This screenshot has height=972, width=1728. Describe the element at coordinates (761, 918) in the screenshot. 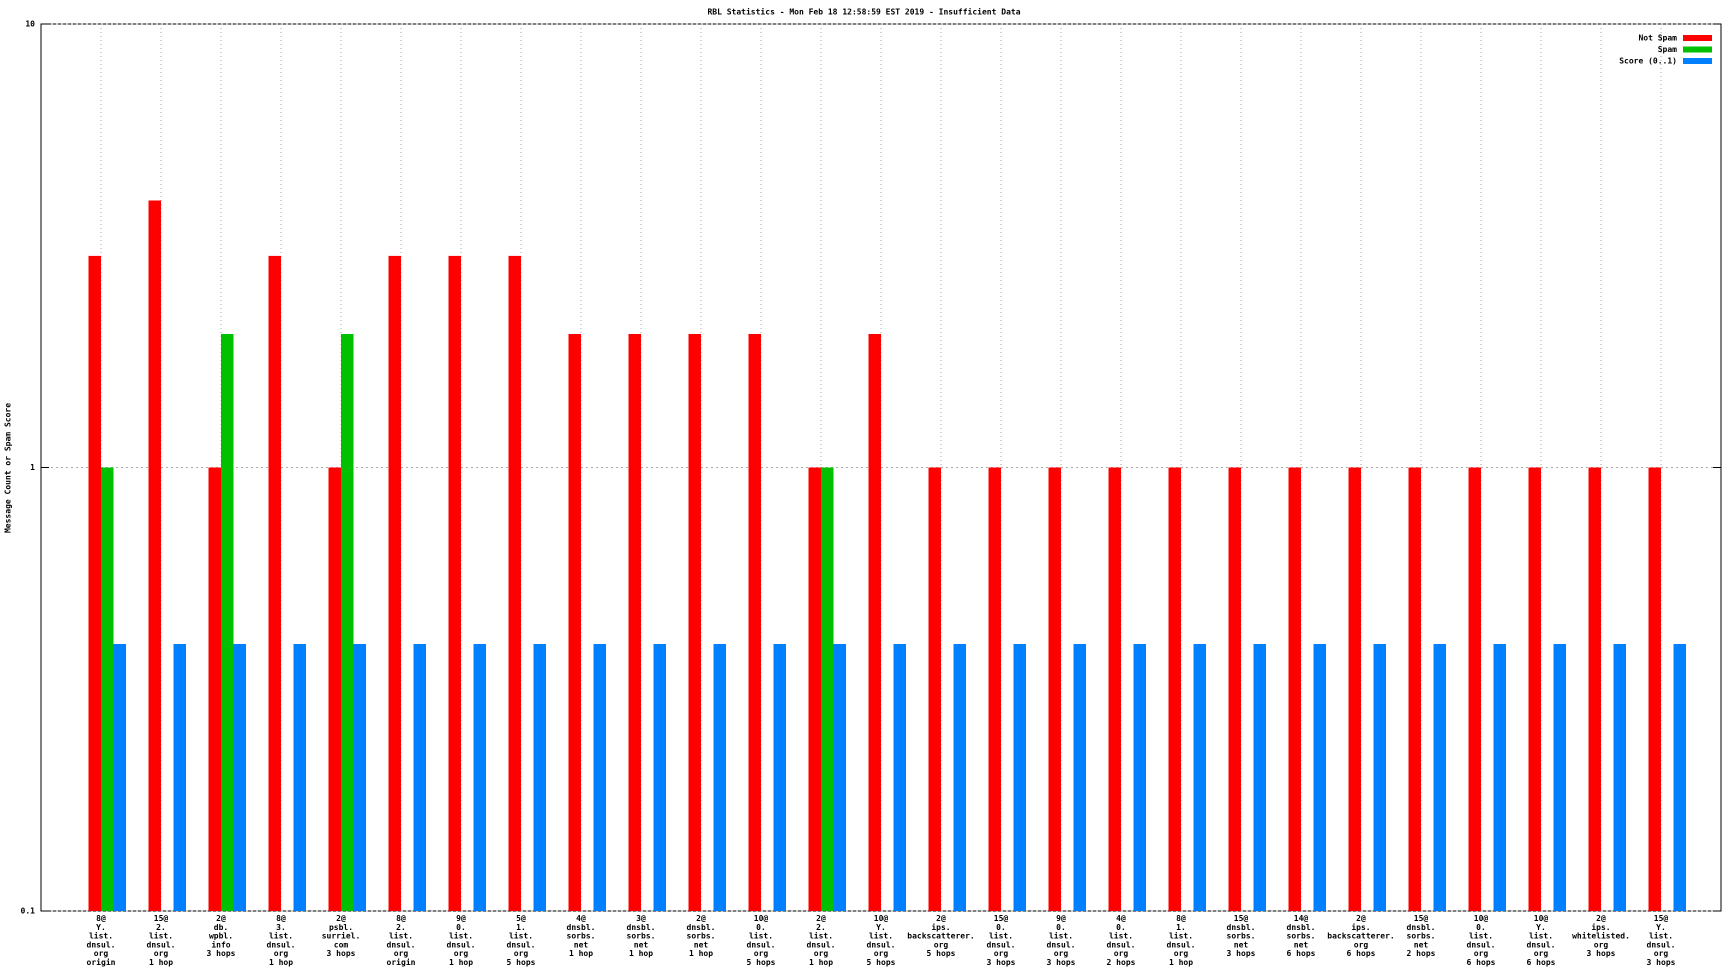

I see `x-tick-label-line: 10@` at that location.